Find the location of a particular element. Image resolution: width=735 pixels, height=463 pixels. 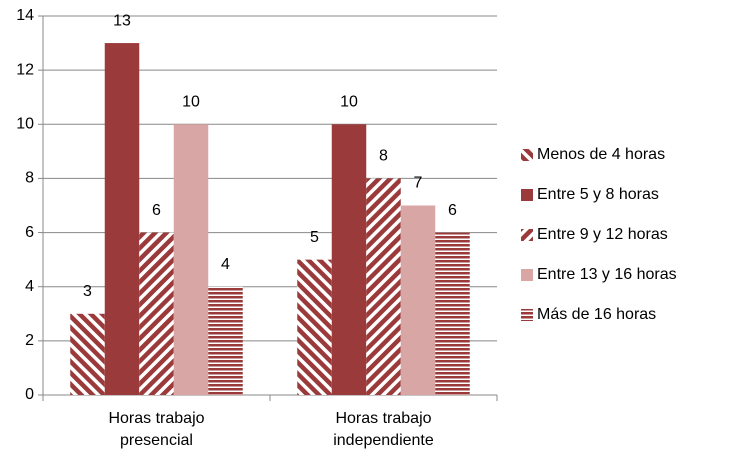

y-tick-label: 14 is located at coordinates (25, 15).